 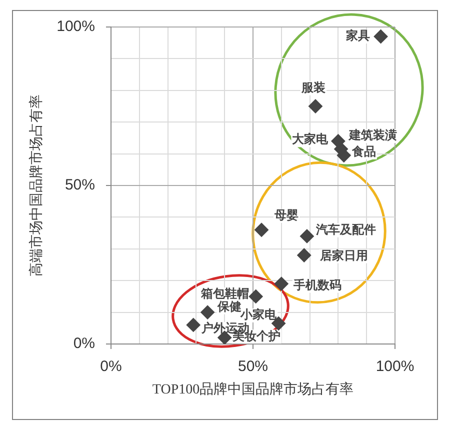 What do you see at coordinates (224, 293) in the screenshot?
I see `series-label: 箱包鞋帽` at bounding box center [224, 293].